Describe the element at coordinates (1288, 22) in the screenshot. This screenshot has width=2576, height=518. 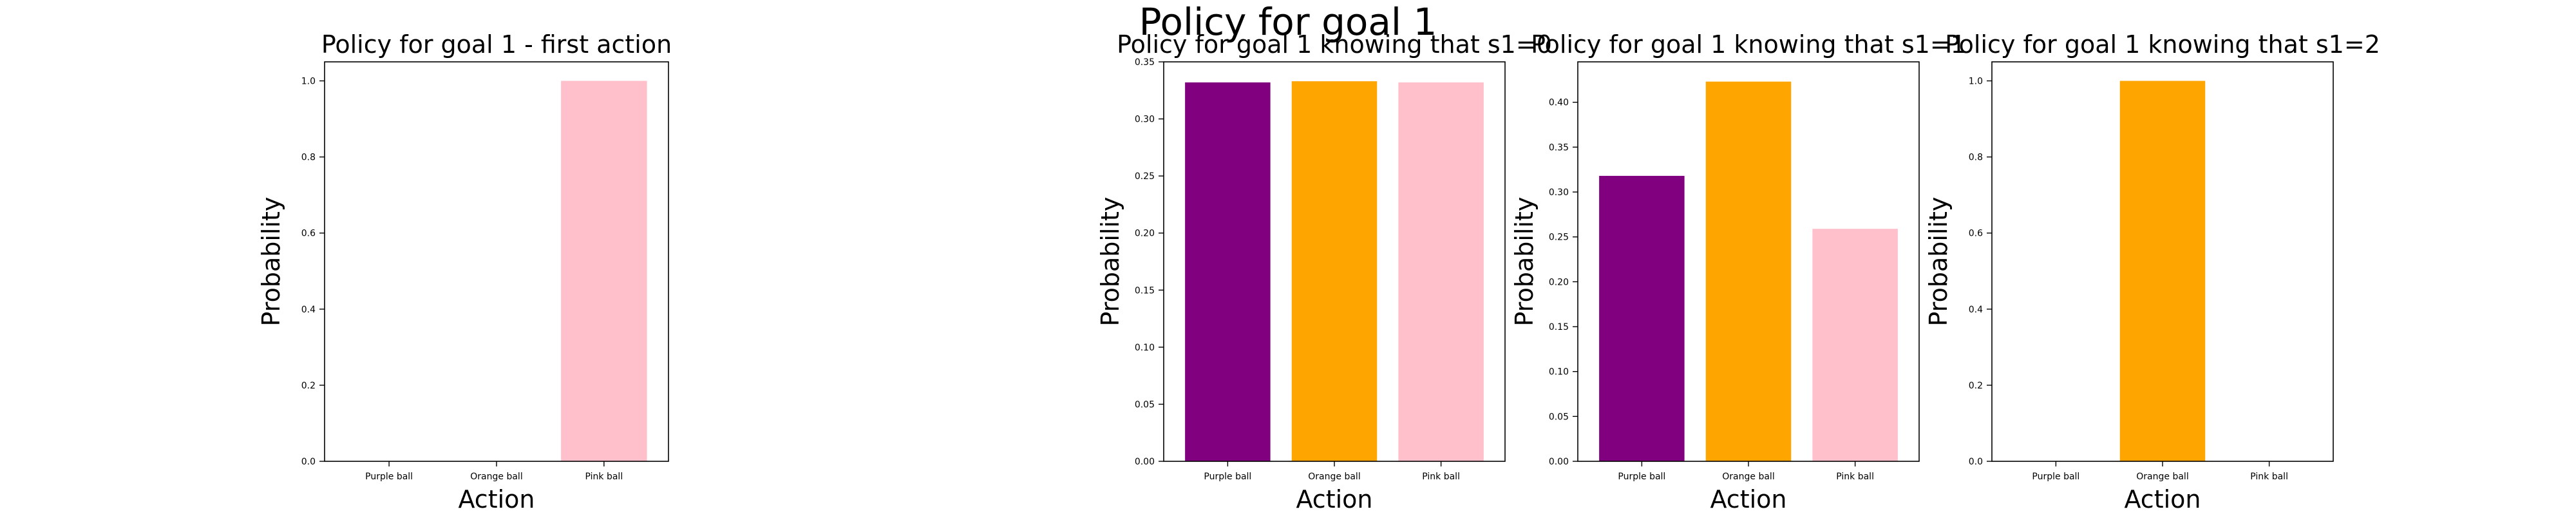
I see `figure-suptitle: Policy for goal 1` at that location.